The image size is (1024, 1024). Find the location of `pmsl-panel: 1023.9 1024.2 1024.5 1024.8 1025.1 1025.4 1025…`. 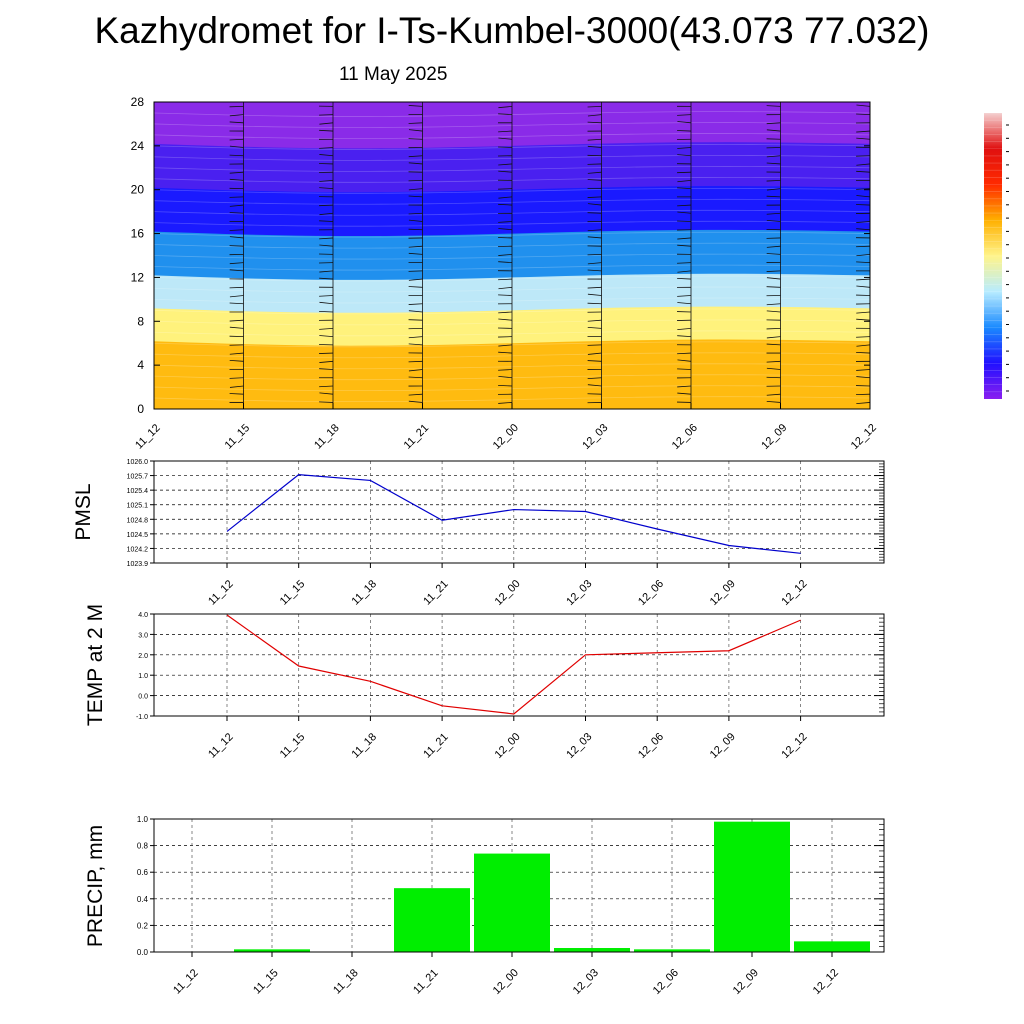

pmsl-panel: 1023.9 1024.2 1024.5 1024.8 1025.1 1025.4 1025… is located at coordinates (478, 533).